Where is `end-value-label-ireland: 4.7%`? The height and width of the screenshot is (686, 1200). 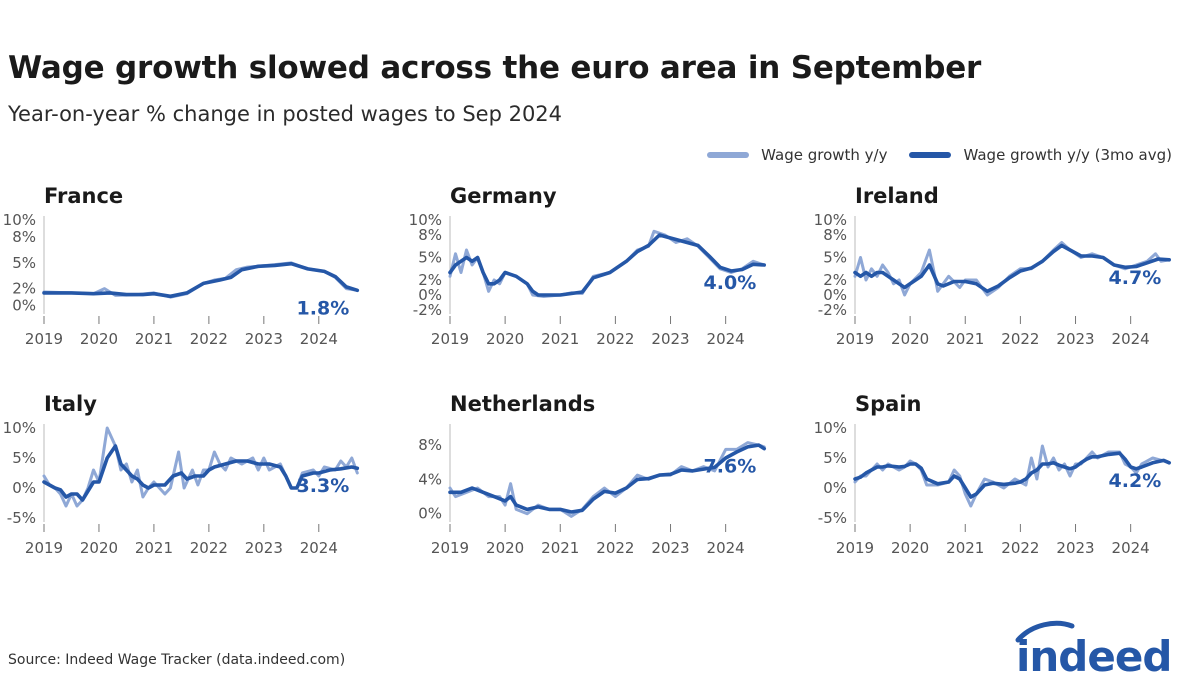 end-value-label-ireland: 4.7% is located at coordinates (1135, 278).